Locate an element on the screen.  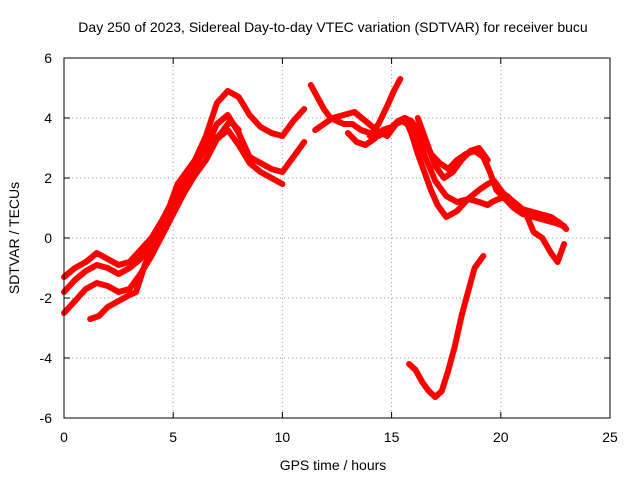
series-track-d is located at coordinates (164, 220).